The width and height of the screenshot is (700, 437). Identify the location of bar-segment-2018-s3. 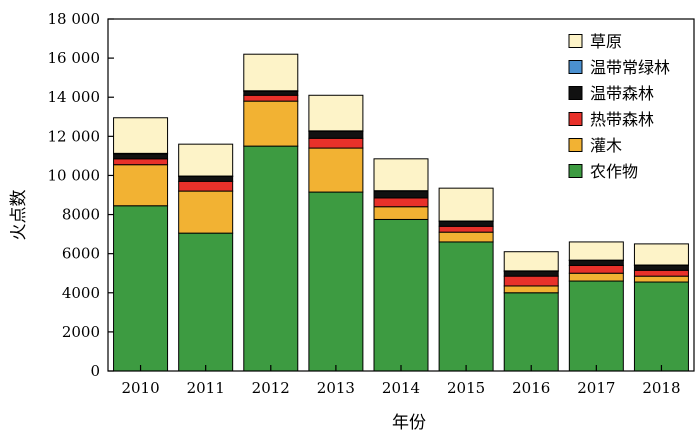
(661, 267).